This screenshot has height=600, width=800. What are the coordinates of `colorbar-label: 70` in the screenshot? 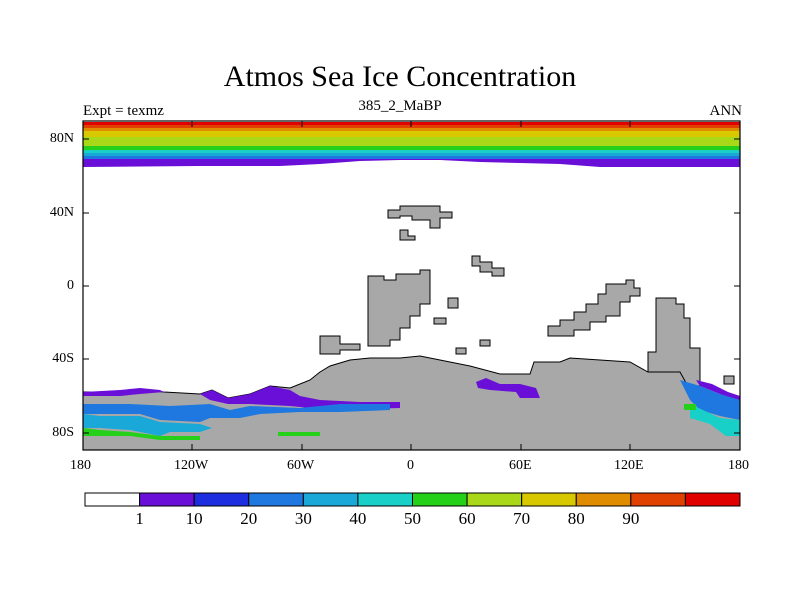 It's located at (522, 518).